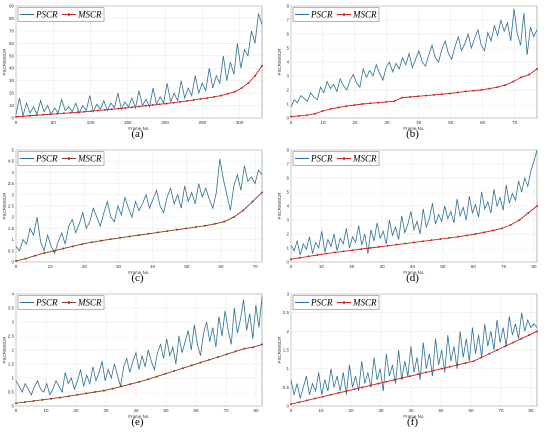 The width and height of the screenshot is (550, 432). Describe the element at coordinates (287, 406) in the screenshot. I see `y-tick-label: 0` at that location.